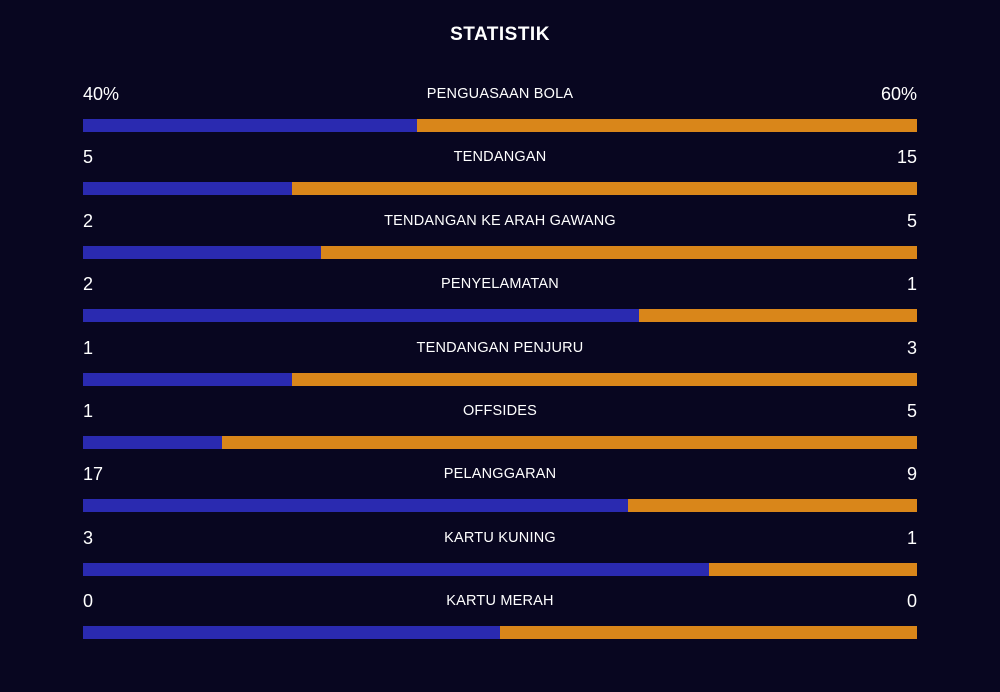 The width and height of the screenshot is (1000, 692). I want to click on stat-row: 1 OFFSIDES 5, so click(500, 431).